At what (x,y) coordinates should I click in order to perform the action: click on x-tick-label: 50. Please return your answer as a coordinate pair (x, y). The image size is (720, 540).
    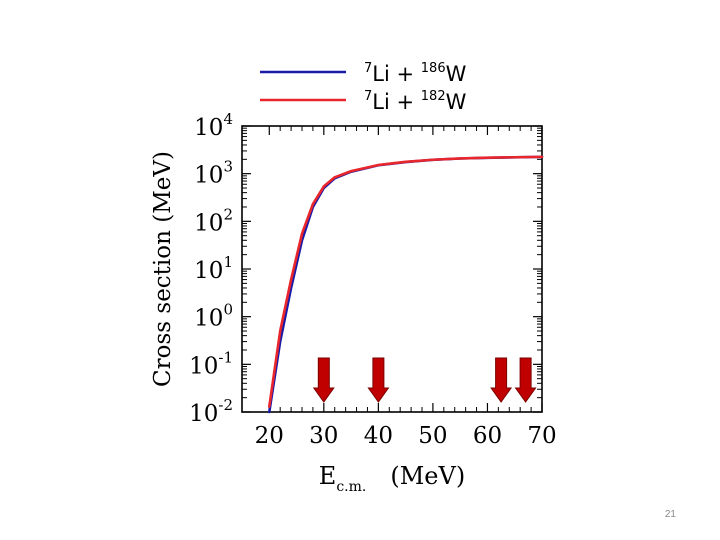
    Looking at the image, I should click on (432, 436).